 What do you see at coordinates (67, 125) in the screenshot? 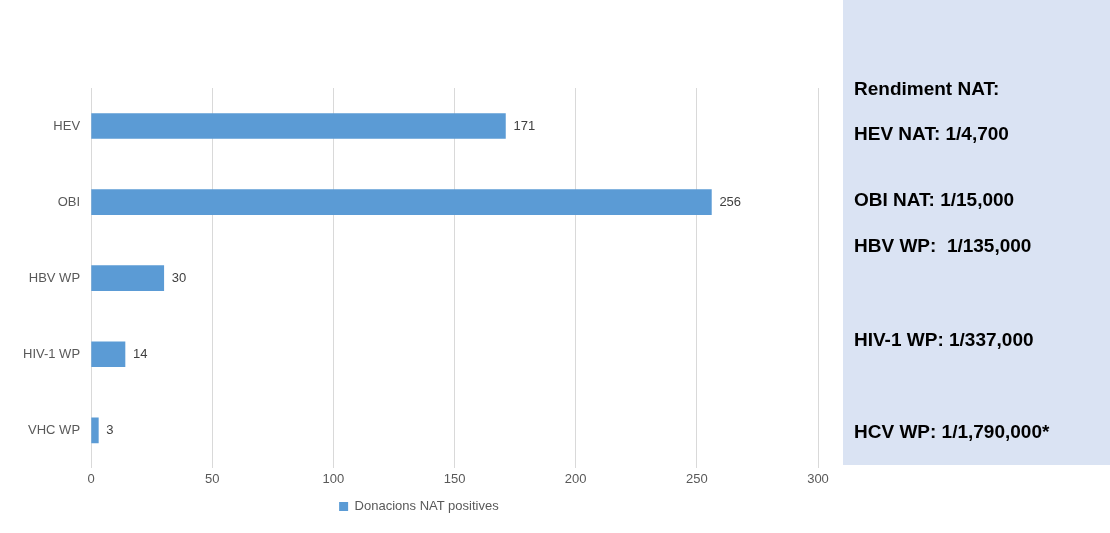
I see `y-tick-label: HEV` at bounding box center [67, 125].